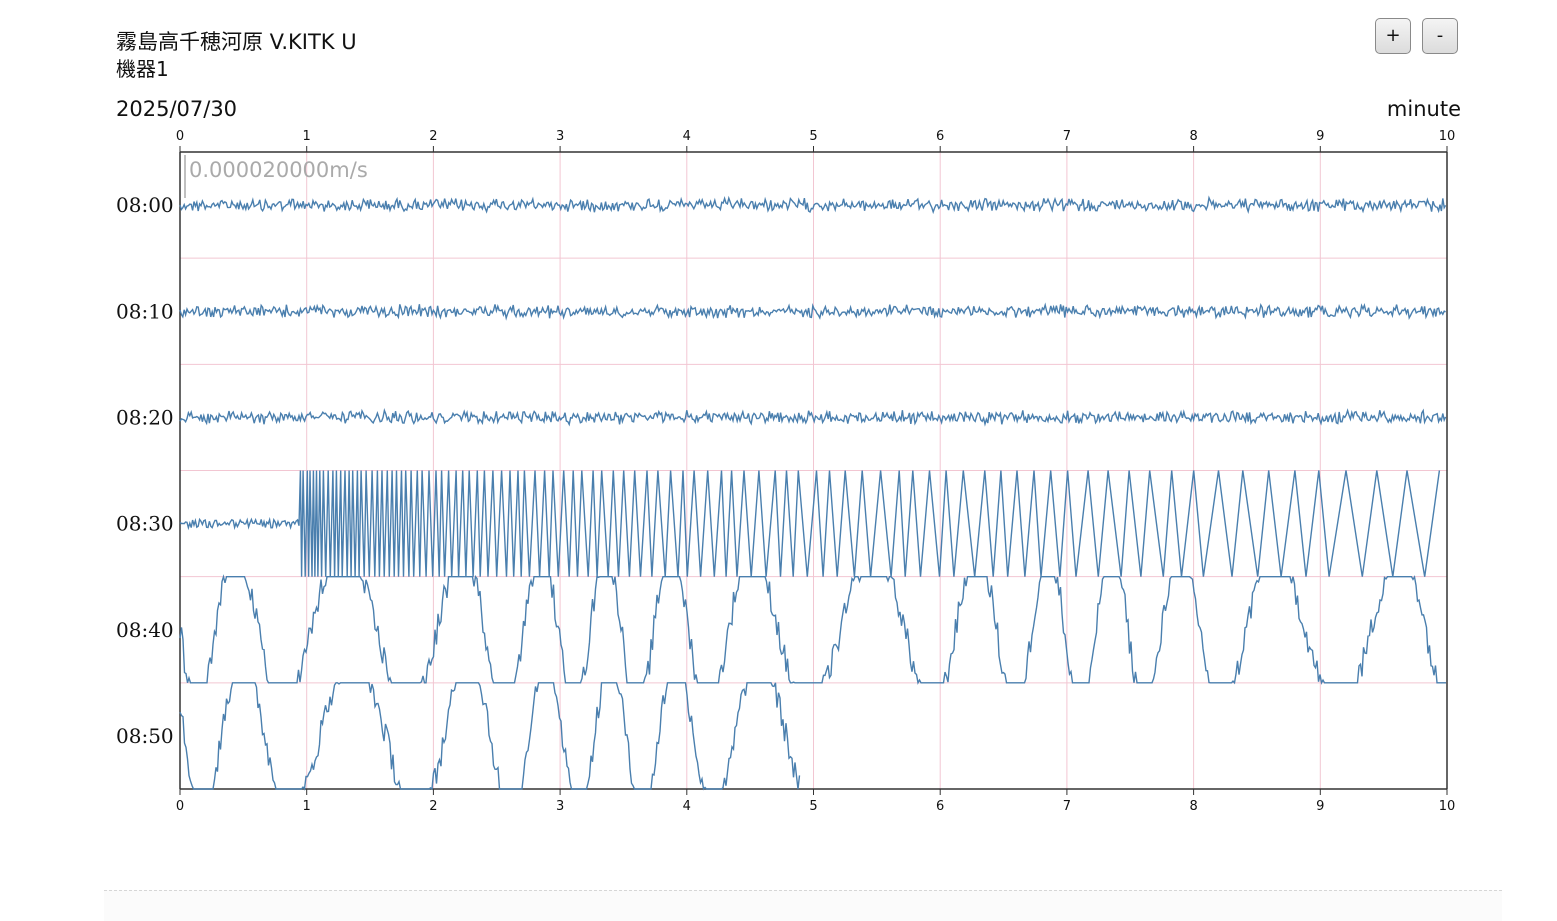 This screenshot has width=1557, height=921. What do you see at coordinates (813, 806) in the screenshot?
I see `x-tick-label-bottom: 5` at bounding box center [813, 806].